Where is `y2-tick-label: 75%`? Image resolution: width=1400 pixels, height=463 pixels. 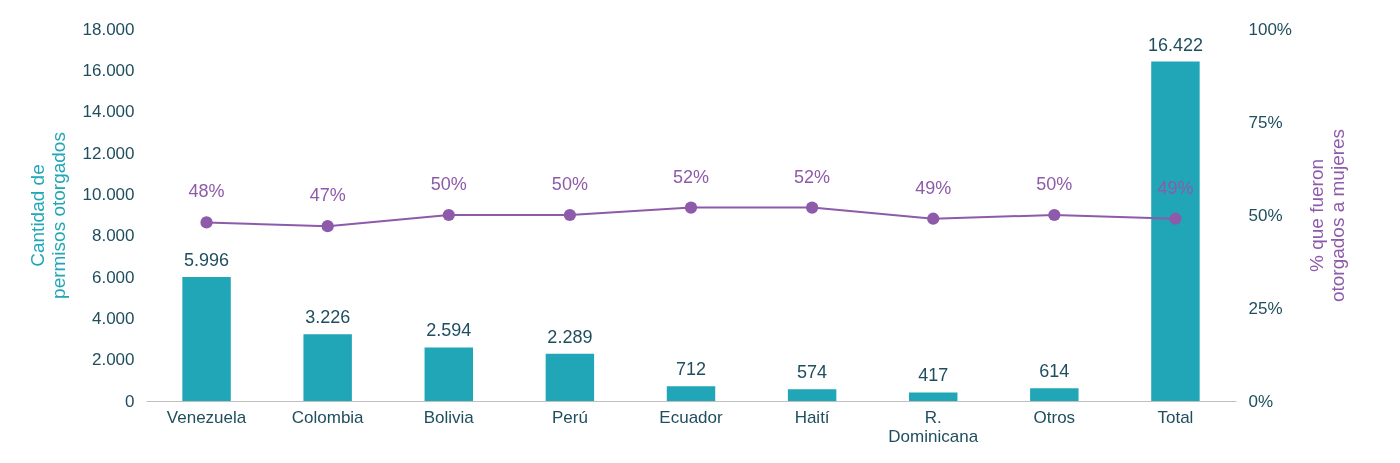 y2-tick-label: 75% is located at coordinates (1265, 122).